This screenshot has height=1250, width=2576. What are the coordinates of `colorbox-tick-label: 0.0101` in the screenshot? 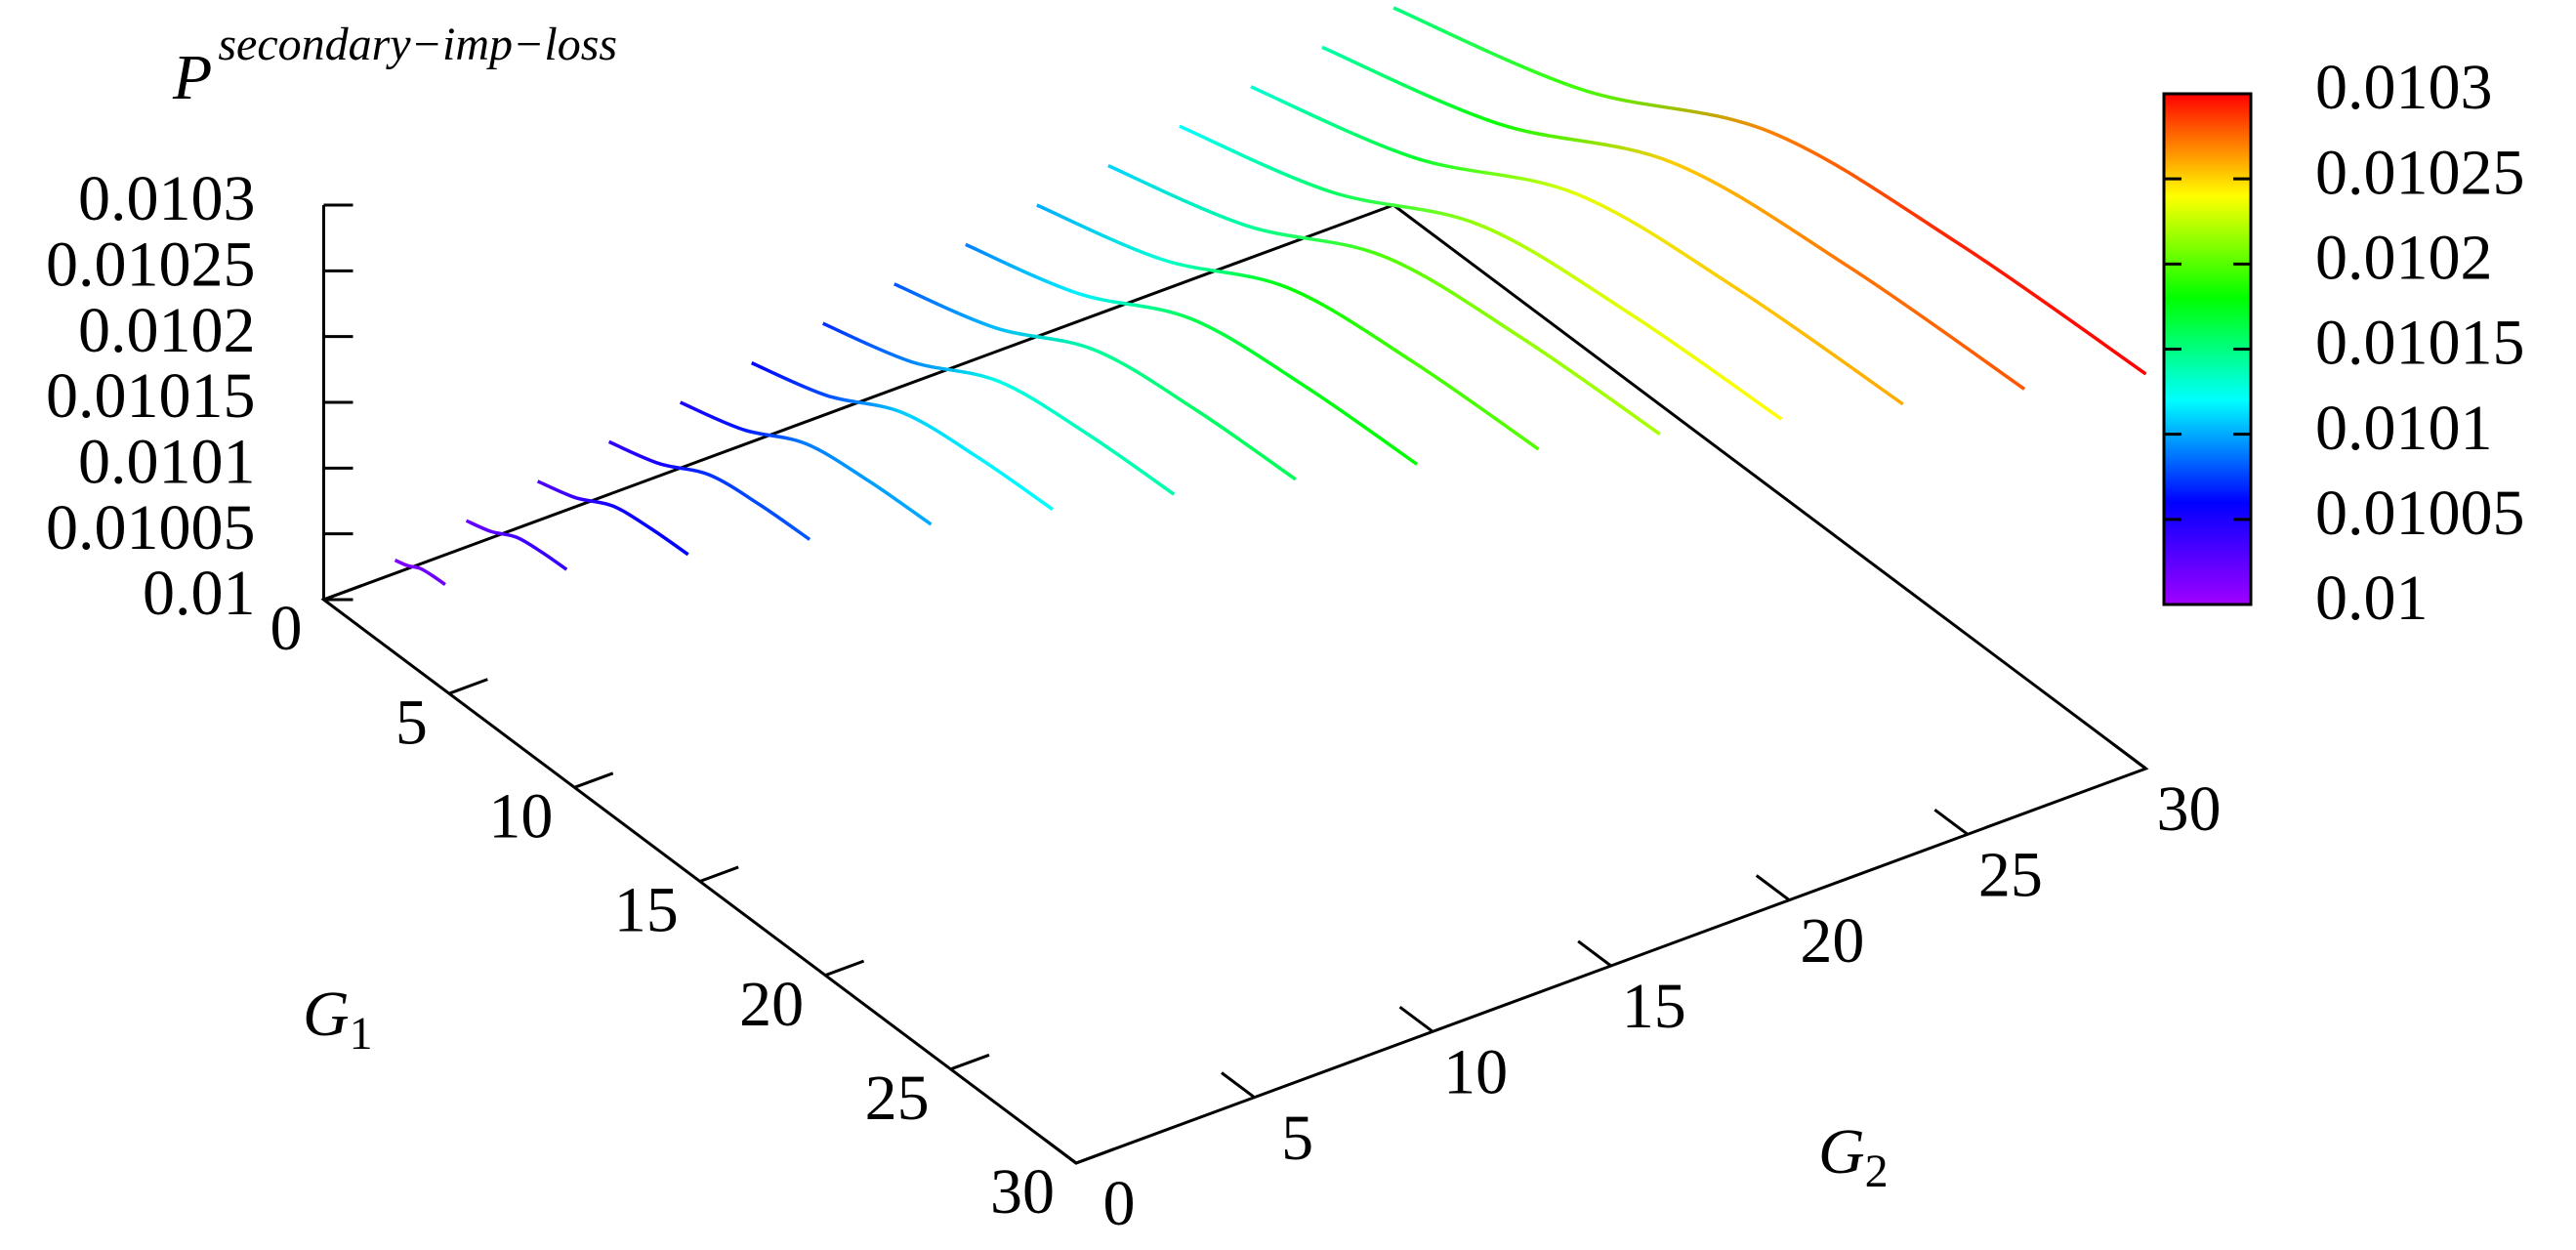 It's located at (2404, 428).